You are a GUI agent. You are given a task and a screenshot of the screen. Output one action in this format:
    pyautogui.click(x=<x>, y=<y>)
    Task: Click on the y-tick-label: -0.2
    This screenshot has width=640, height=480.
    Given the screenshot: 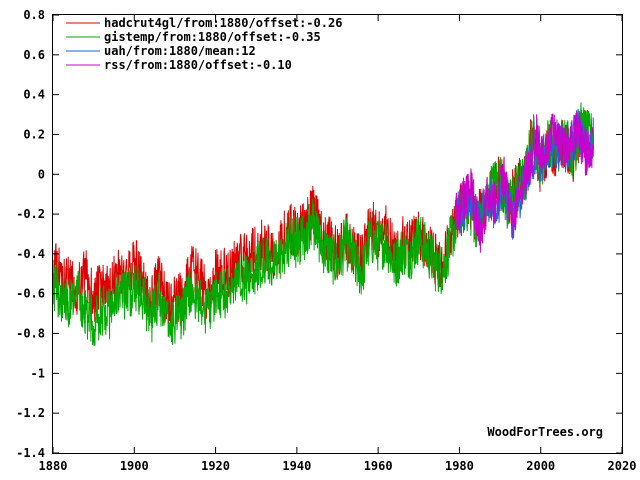 What is the action you would take?
    pyautogui.click(x=30, y=214)
    